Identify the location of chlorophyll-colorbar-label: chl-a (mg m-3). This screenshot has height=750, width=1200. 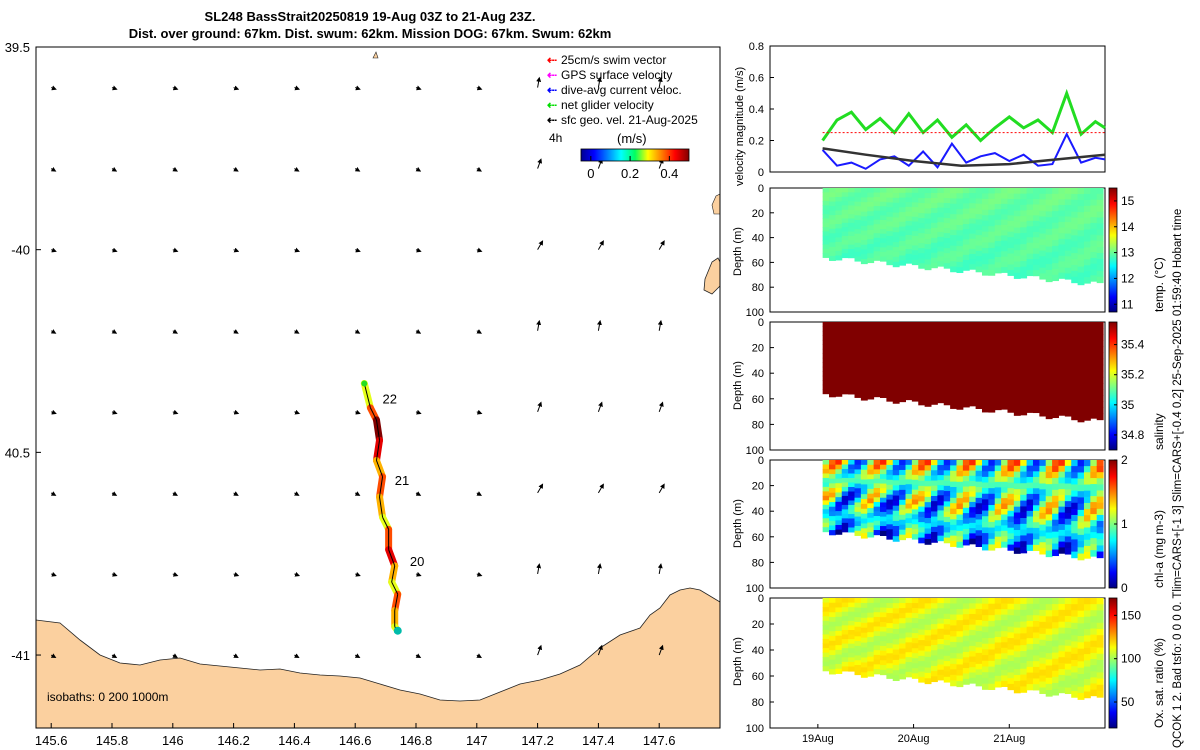
(1159, 548).